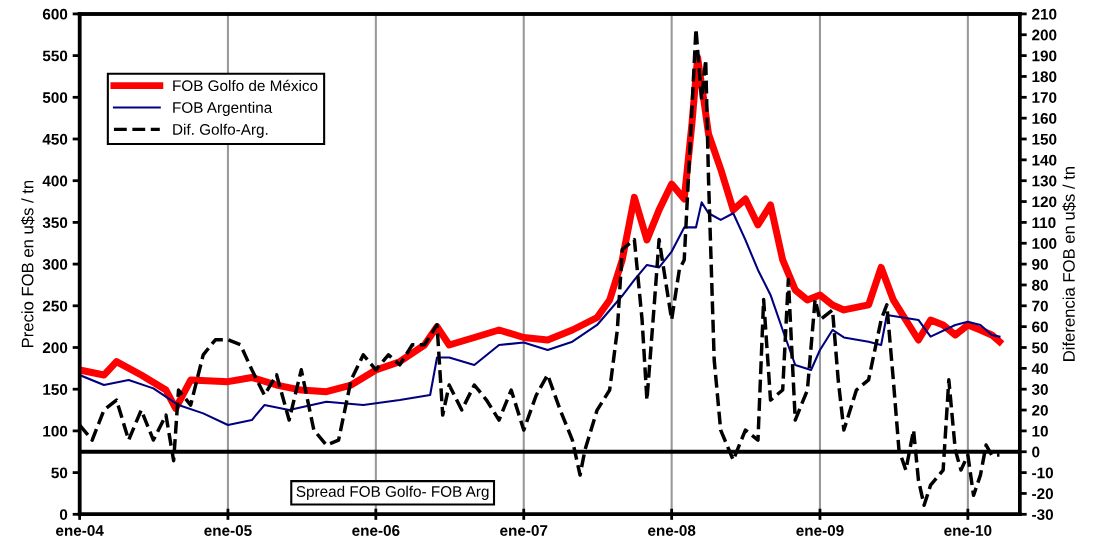 The height and width of the screenshot is (556, 1106). What do you see at coordinates (228, 530) in the screenshot?
I see `x-tick-label: ene-05` at bounding box center [228, 530].